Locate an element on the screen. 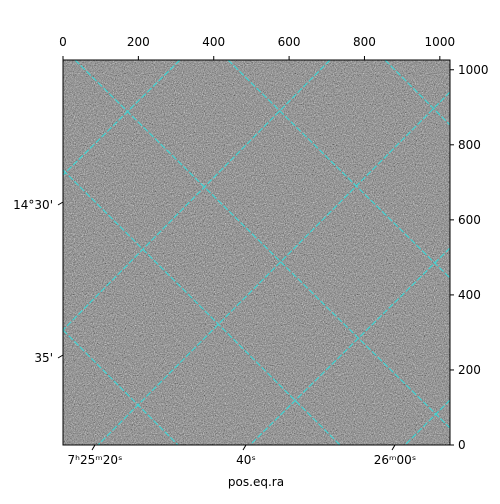 The width and height of the screenshot is (500, 504). ra-tick-label: 40ˢ is located at coordinates (246, 460).